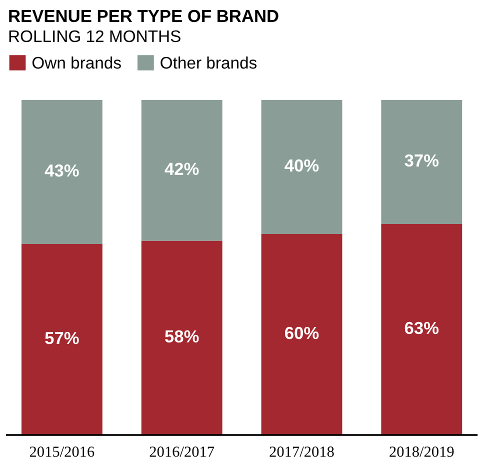 Image resolution: width=478 pixels, height=463 pixels. What do you see at coordinates (94, 36) in the screenshot?
I see `chart-subtitle: ROLLING 12 MONTHS` at bounding box center [94, 36].